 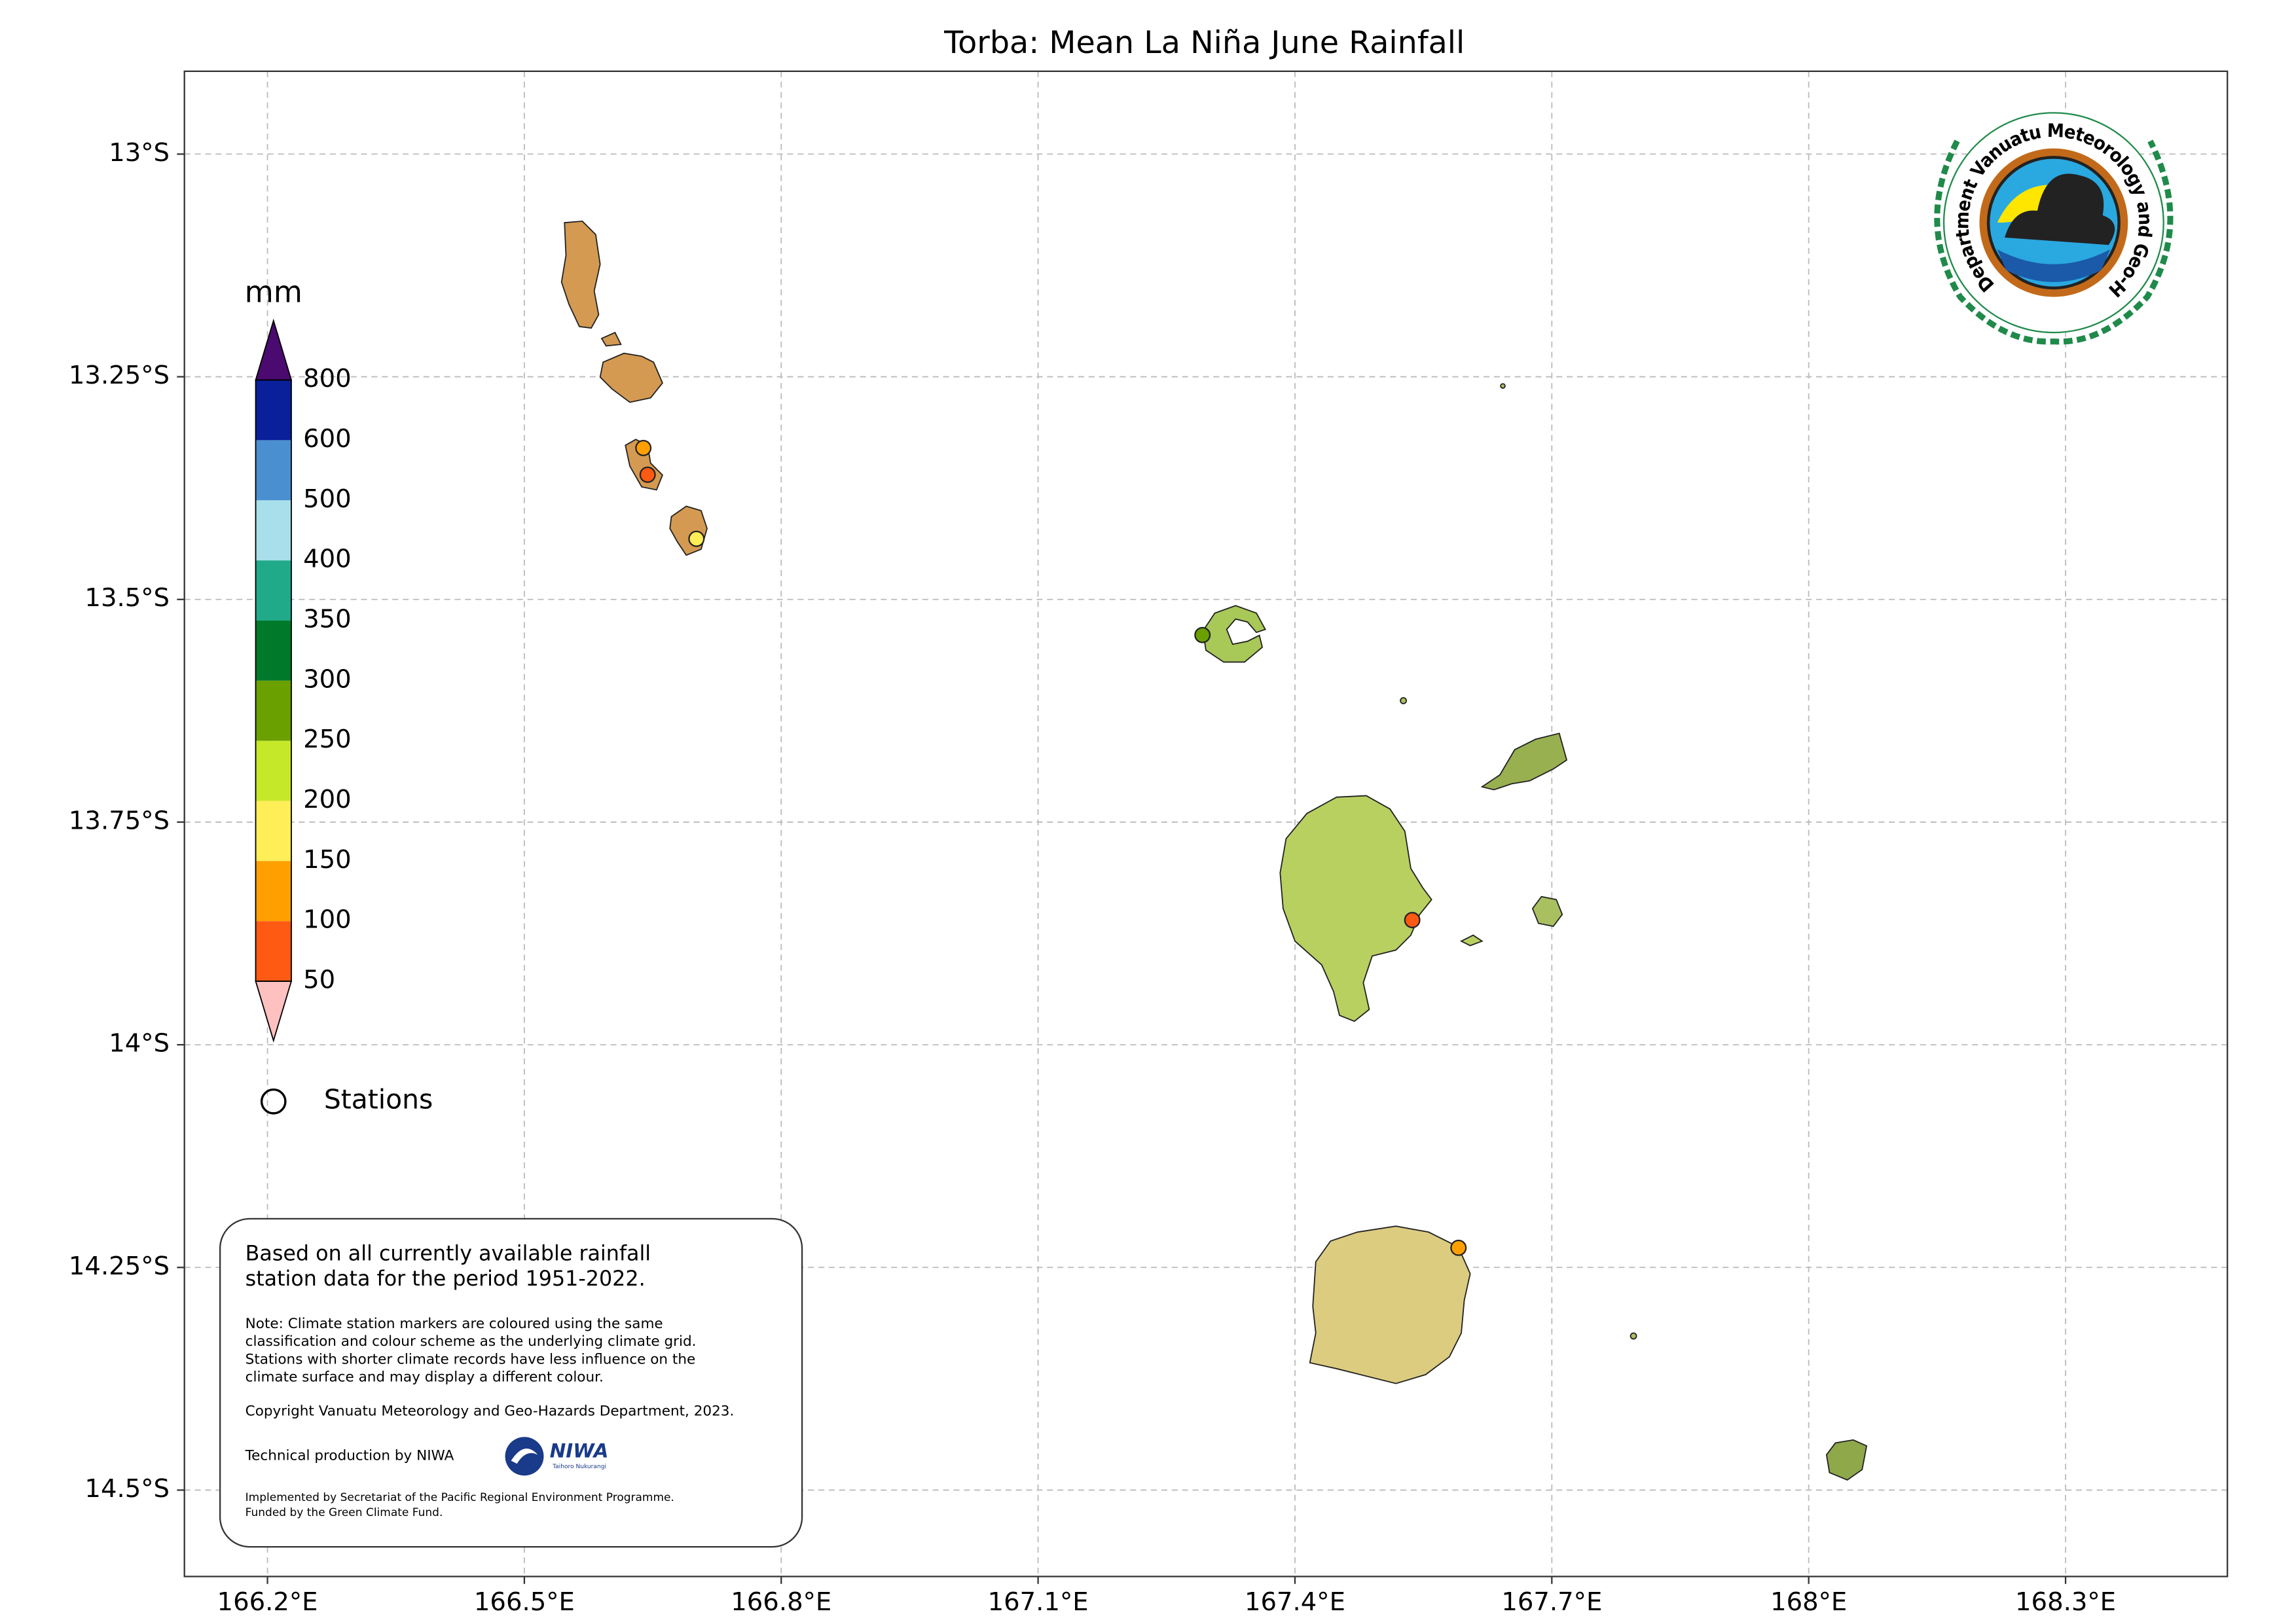 I want to click on legend: Stations, so click(x=346, y=1099).